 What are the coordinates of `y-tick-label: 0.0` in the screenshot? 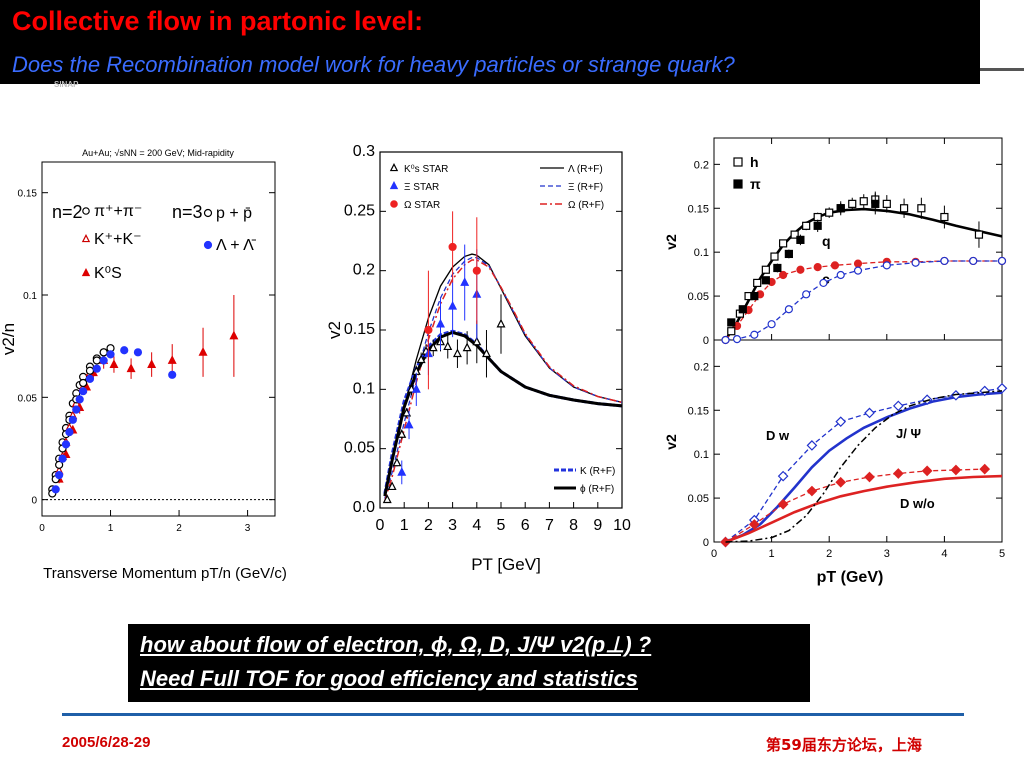 It's located at (364, 507).